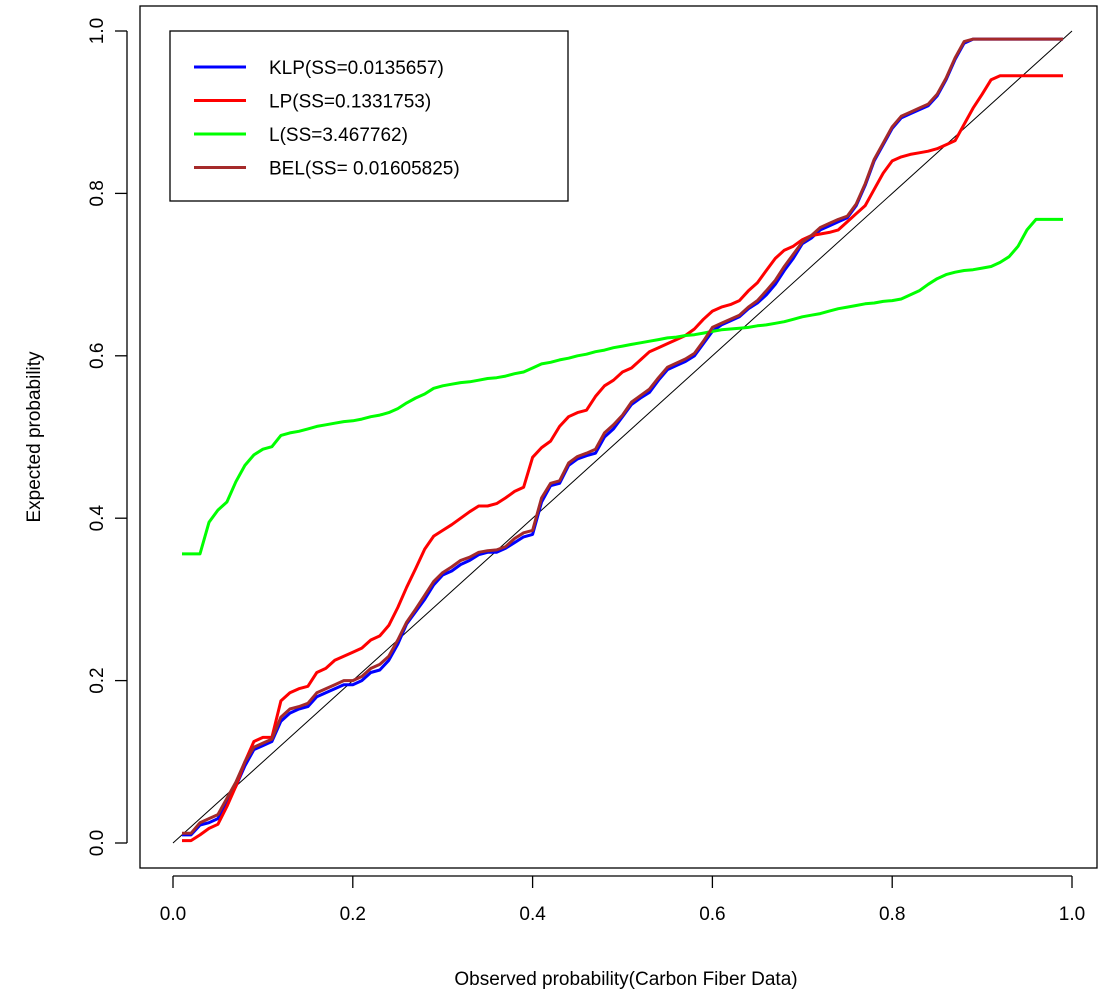  What do you see at coordinates (712, 914) in the screenshot?
I see `x-tick-label: 0.6` at bounding box center [712, 914].